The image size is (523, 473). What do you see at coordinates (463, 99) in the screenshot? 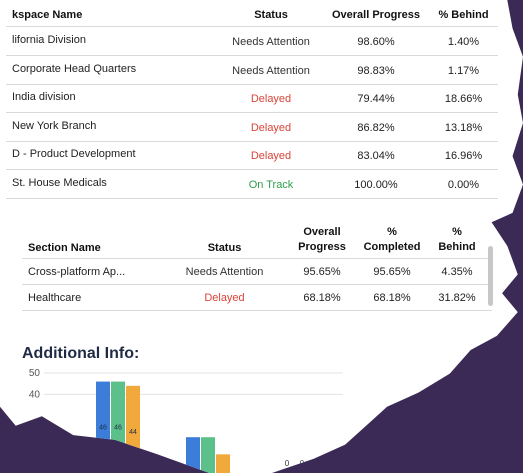
I see `behind-value: 18.66%` at bounding box center [463, 99].